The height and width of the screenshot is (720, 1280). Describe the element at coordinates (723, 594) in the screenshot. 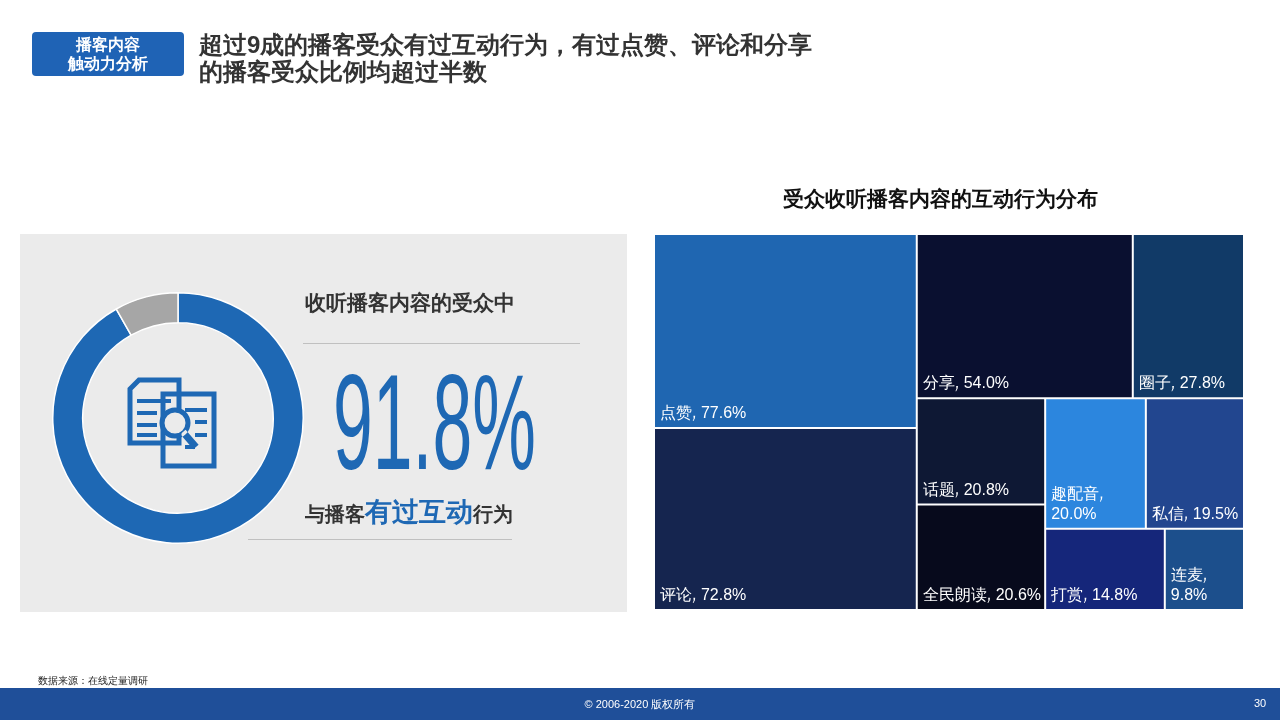

I see `data-label: 72.8%` at that location.